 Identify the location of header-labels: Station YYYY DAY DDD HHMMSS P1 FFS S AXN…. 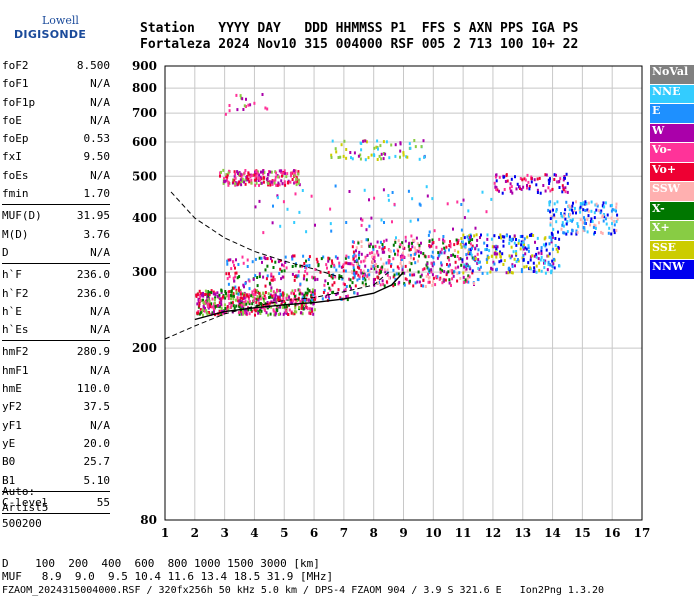
(359, 28).